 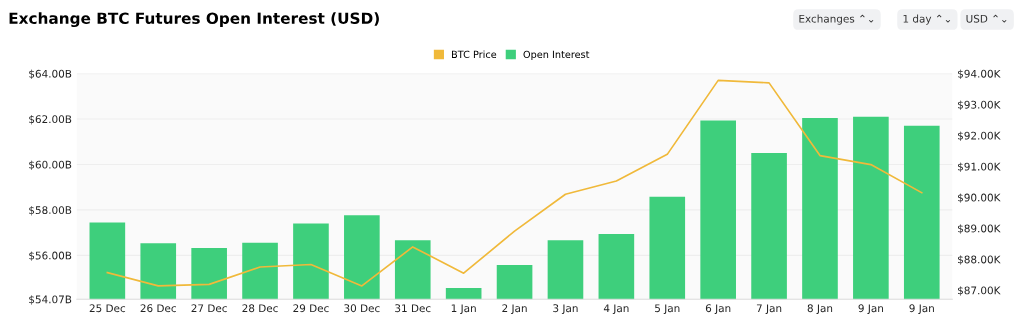 I want to click on y2-tick-label: $91.00K, so click(x=979, y=167).